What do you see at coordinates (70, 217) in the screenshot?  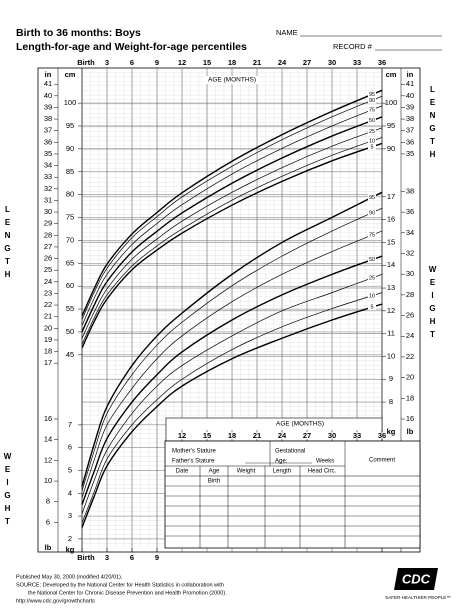 I see `y-tick-label: 75` at bounding box center [70, 217].